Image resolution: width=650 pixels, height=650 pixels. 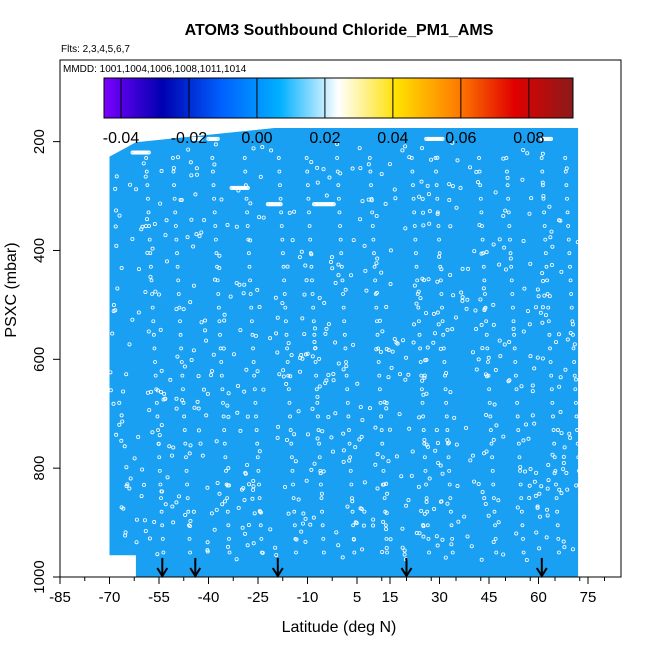 What do you see at coordinates (392, 138) in the screenshot?
I see `colorbar-tick-label: 0.04` at bounding box center [392, 138].